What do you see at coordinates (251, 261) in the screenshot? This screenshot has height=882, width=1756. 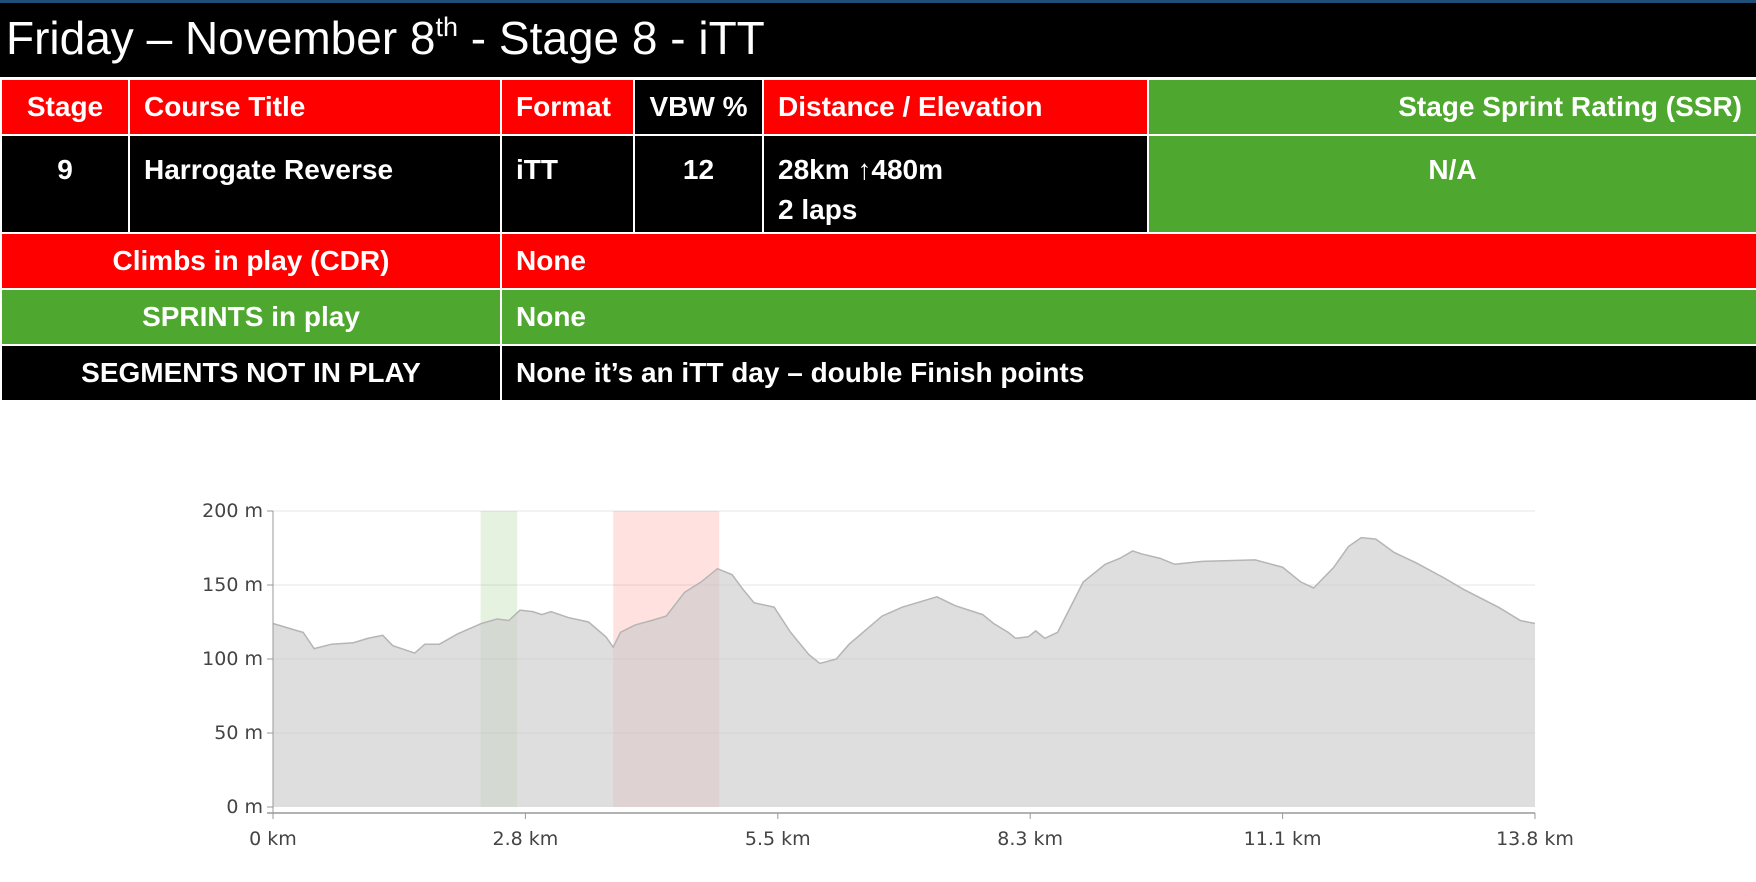 I see `climbs-label: Climbs in play (CDR)` at bounding box center [251, 261].